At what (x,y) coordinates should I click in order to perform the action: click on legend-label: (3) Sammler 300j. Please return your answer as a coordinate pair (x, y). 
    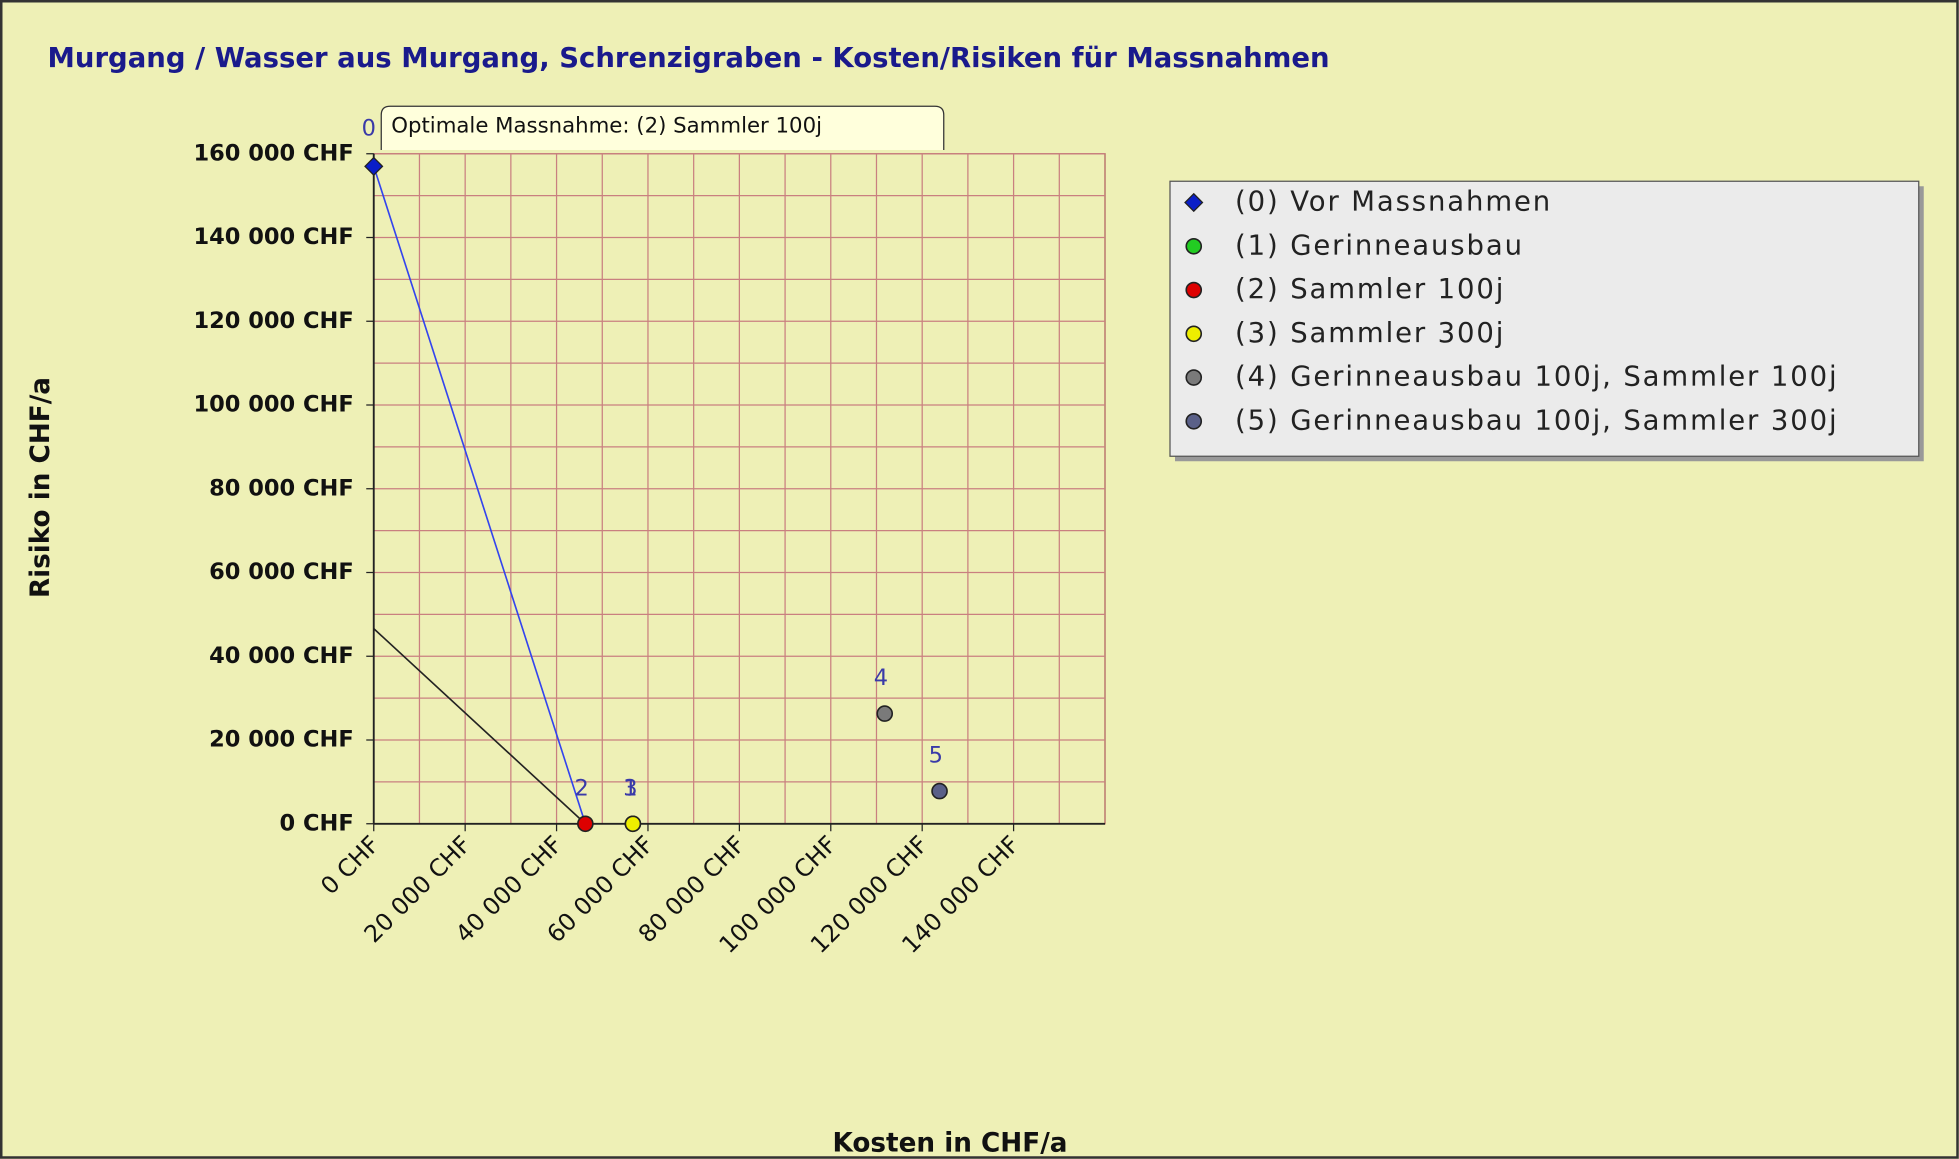
    Looking at the image, I should click on (1370, 333).